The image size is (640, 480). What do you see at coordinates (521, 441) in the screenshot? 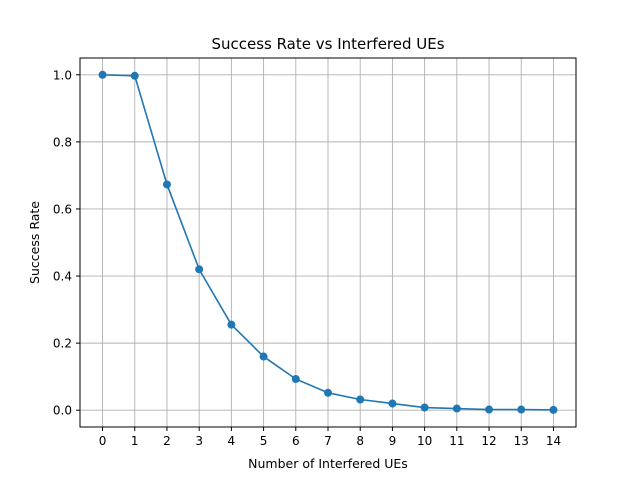
I see `x-tick-label: 13` at bounding box center [521, 441].